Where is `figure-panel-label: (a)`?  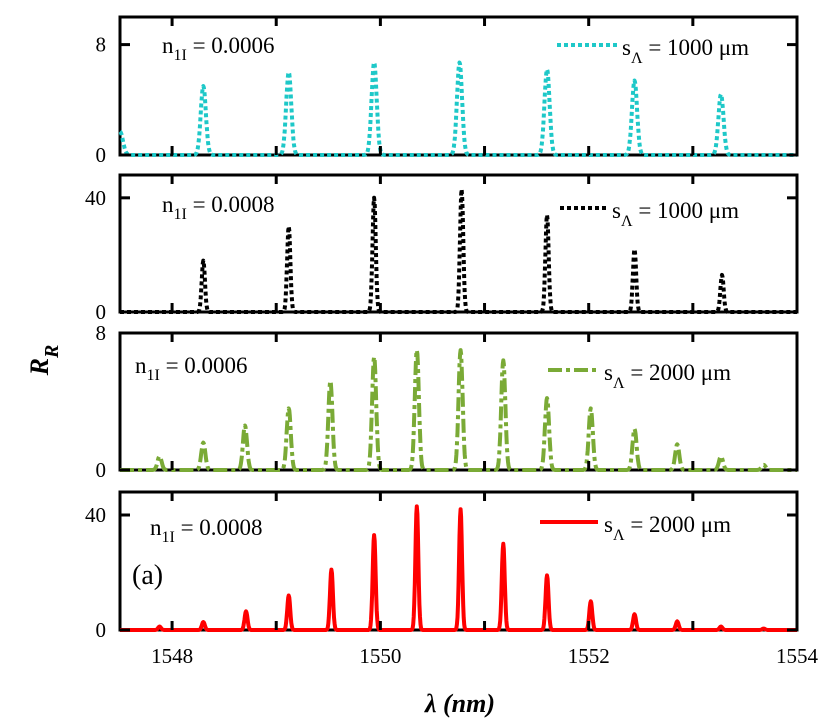 figure-panel-label: (a) is located at coordinates (147, 575).